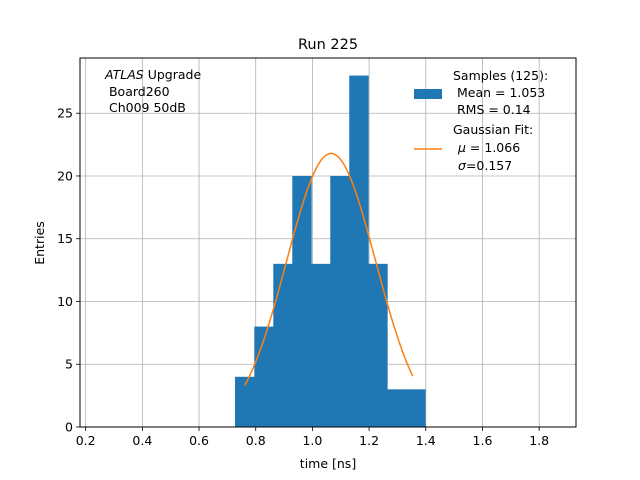 This screenshot has height=480, width=640. What do you see at coordinates (493, 147) in the screenshot?
I see `mu-value: = 1.066` at bounding box center [493, 147].